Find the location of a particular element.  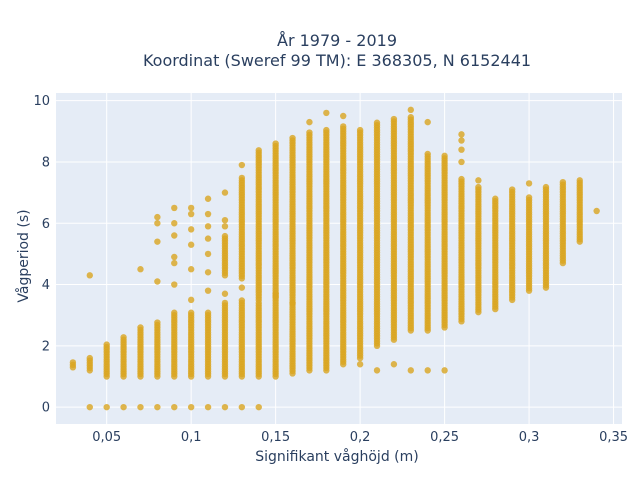

x-tick-label: 0,2 is located at coordinates (360, 437).